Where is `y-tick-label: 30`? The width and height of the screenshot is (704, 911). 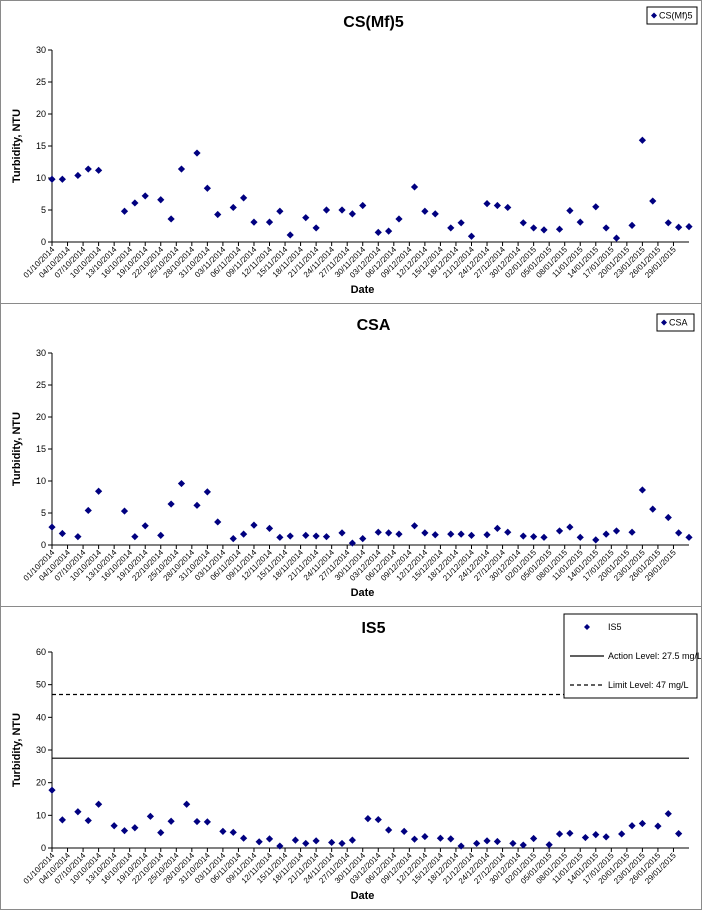
y-tick-label: 30 is located at coordinates (41, 50).